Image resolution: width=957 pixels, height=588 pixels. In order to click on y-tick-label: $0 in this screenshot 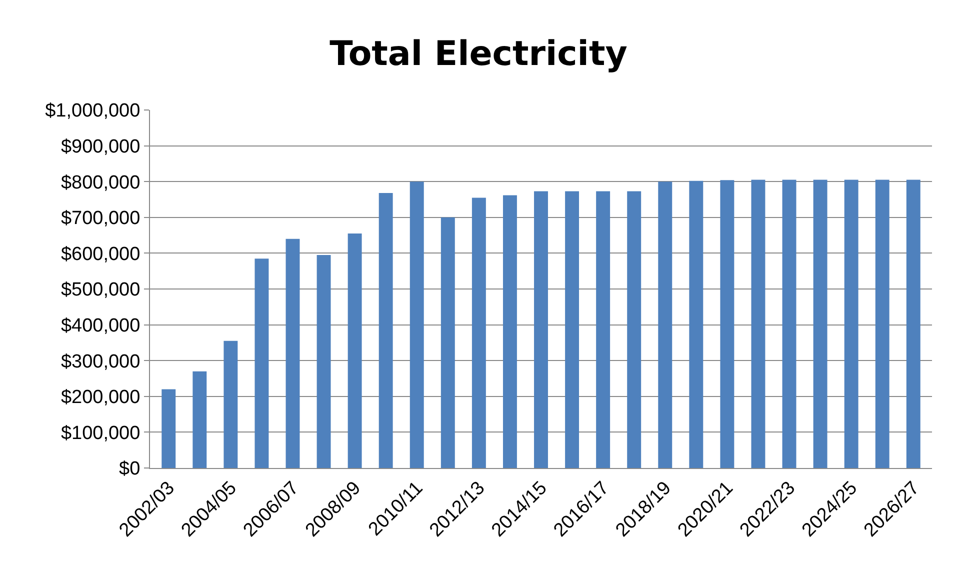, I will do `click(129, 469)`.